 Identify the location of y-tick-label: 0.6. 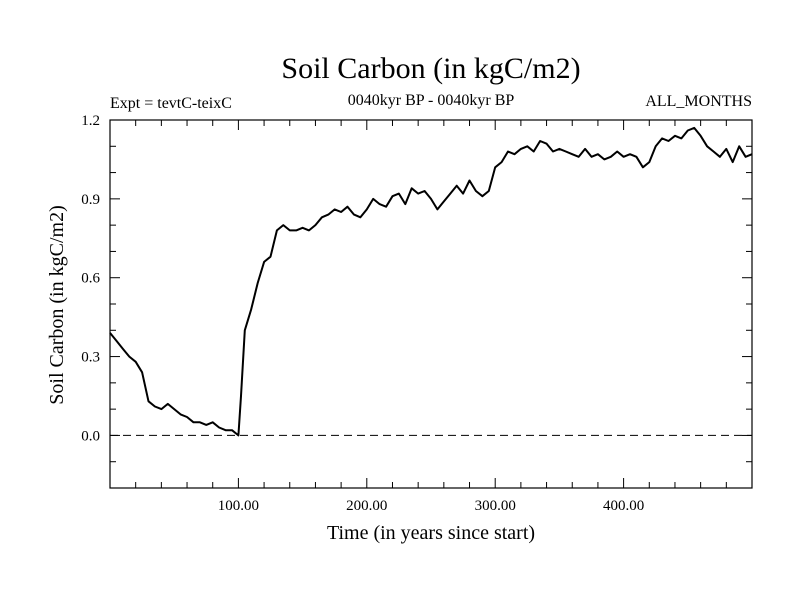
(90, 279).